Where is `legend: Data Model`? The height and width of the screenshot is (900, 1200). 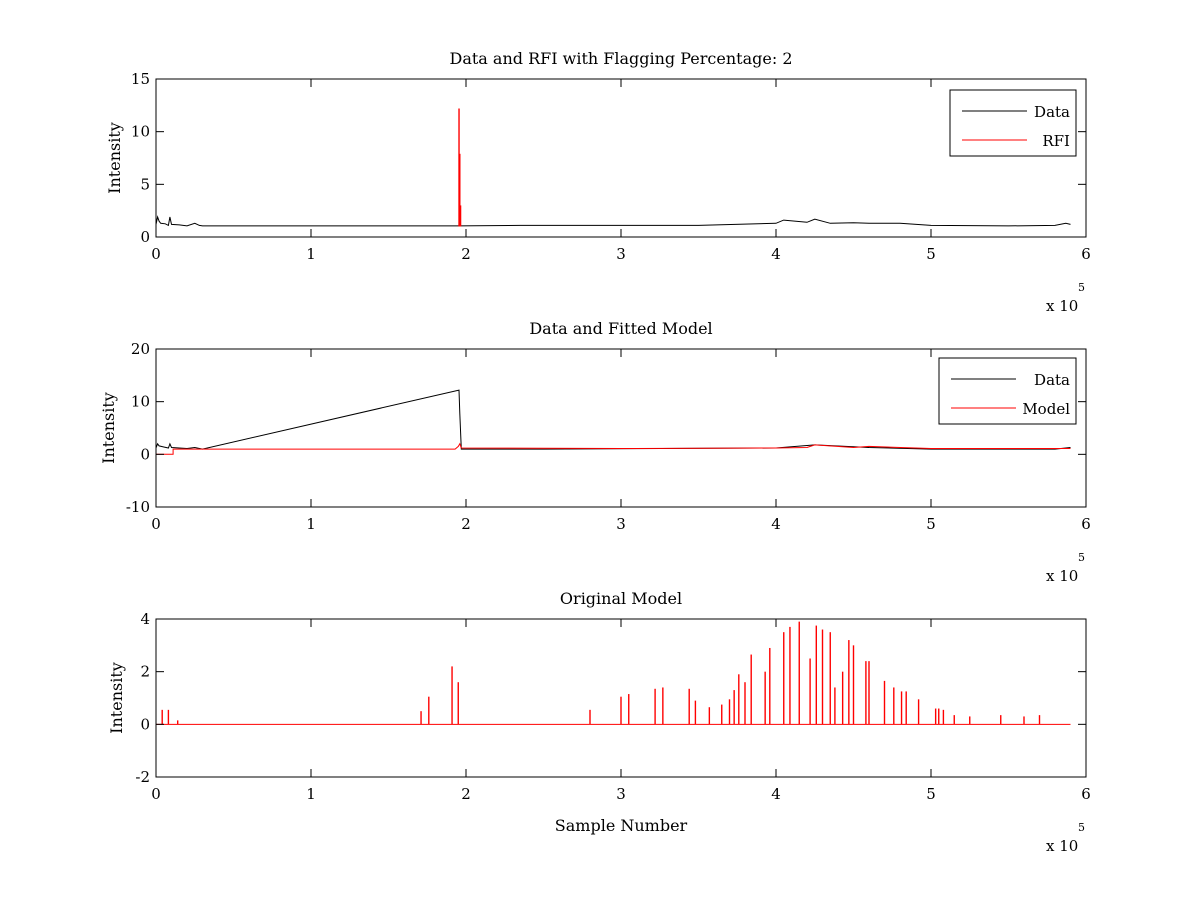 legend: Data Model is located at coordinates (1007, 391).